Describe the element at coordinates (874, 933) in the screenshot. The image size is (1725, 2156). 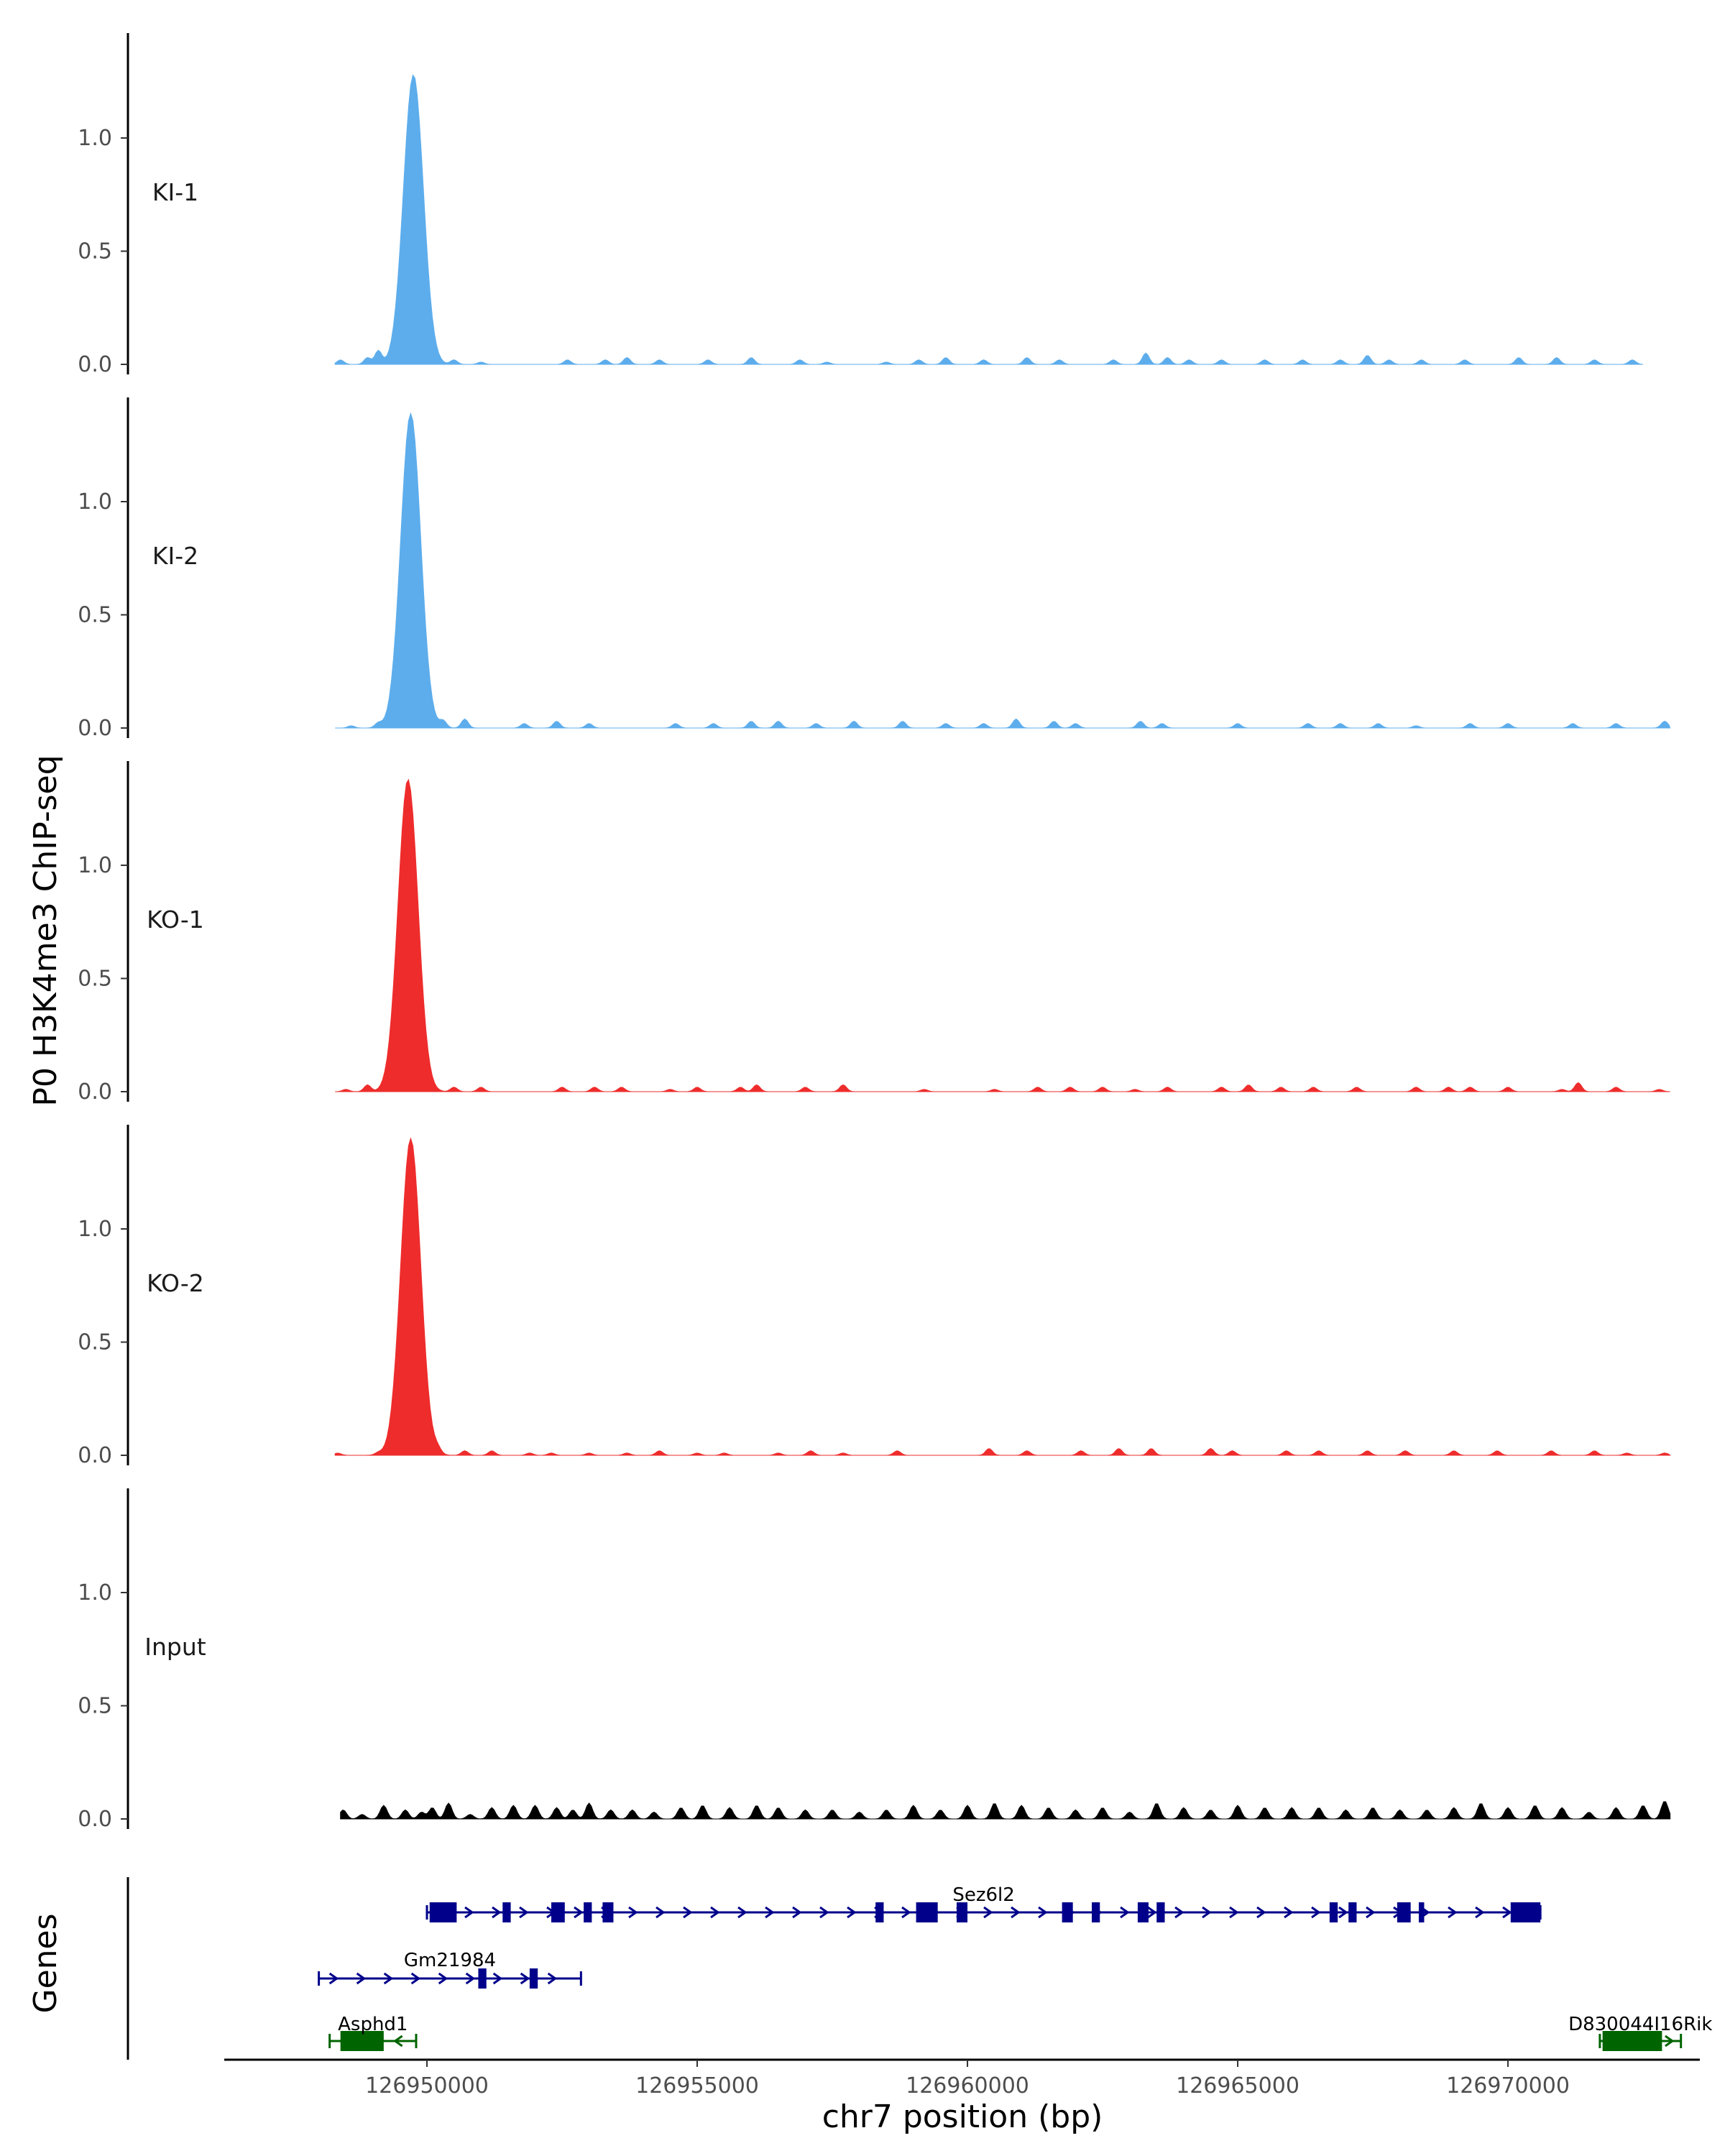
I see `track-panel-ko-1: 0.0 0.5 1.0 KO-1` at that location.